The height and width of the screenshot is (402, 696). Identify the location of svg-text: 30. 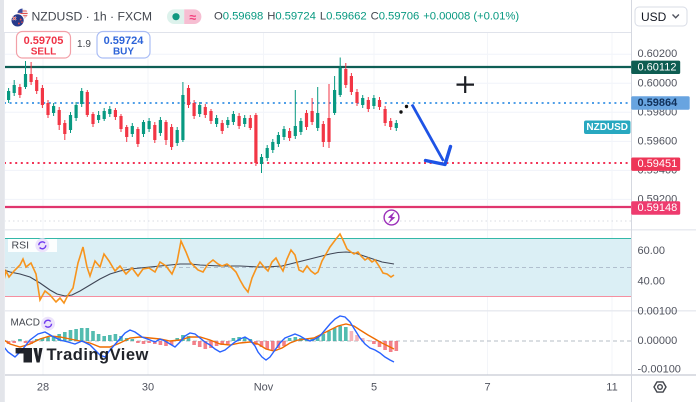
(148, 388).